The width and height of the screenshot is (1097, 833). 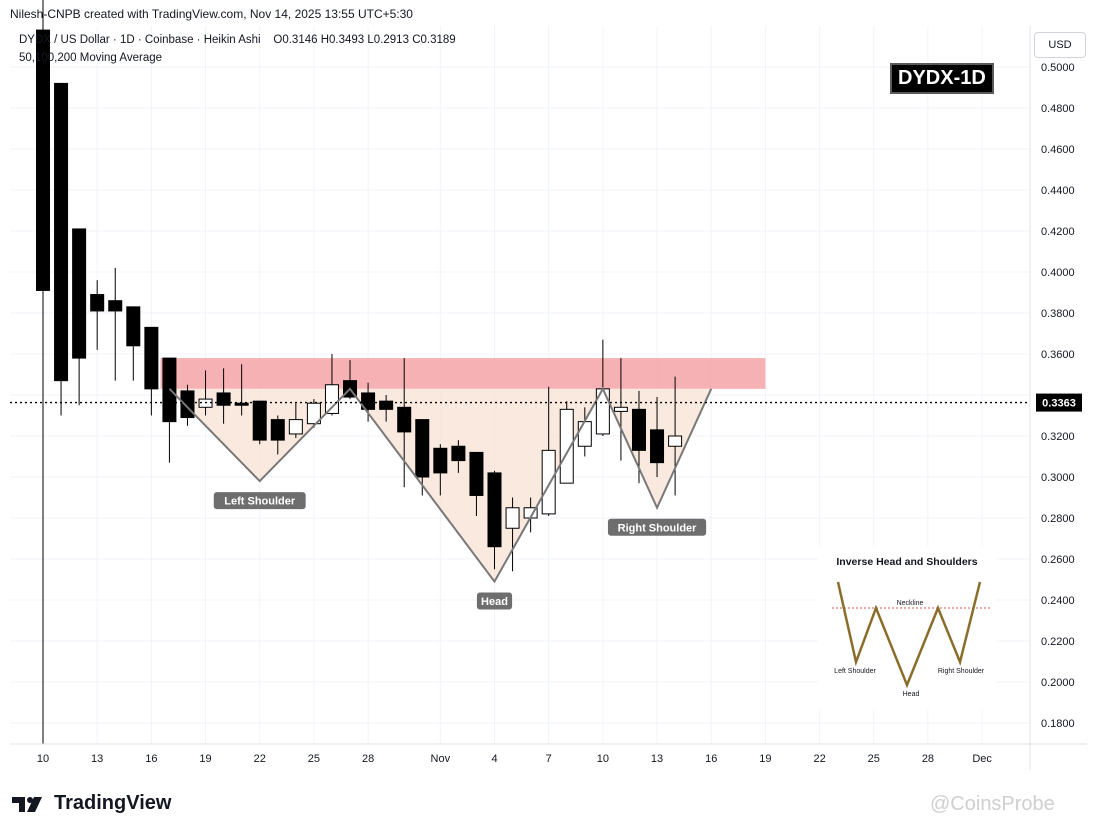 What do you see at coordinates (1058, 150) in the screenshot?
I see `y-tick-label: 0.4600` at bounding box center [1058, 150].